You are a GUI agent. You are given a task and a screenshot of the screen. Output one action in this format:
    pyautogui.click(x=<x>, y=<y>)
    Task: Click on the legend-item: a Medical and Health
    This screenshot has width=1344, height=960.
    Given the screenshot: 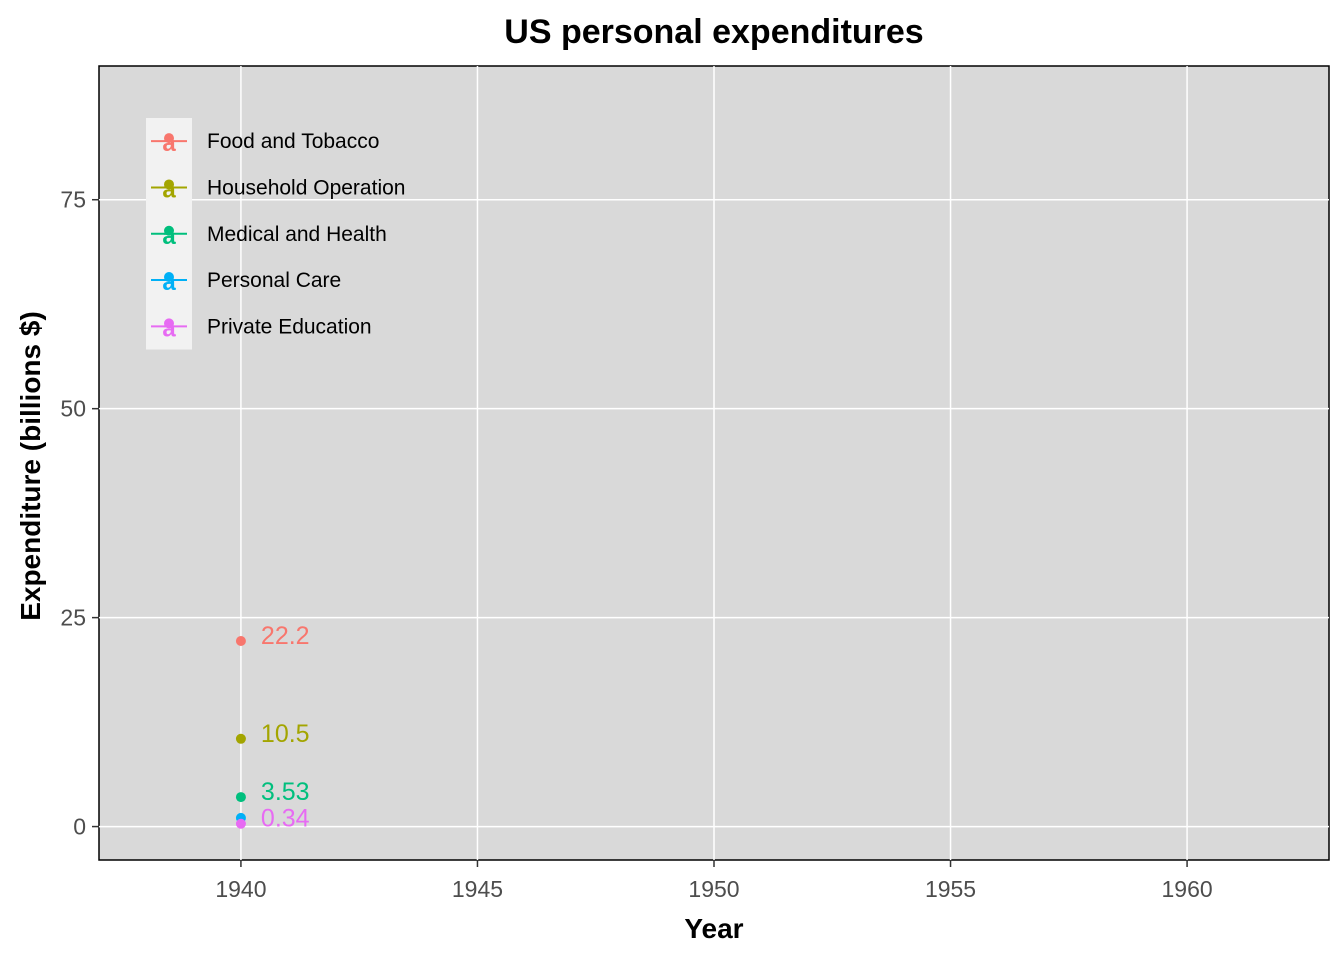 What is the action you would take?
    pyautogui.click(x=269, y=236)
    